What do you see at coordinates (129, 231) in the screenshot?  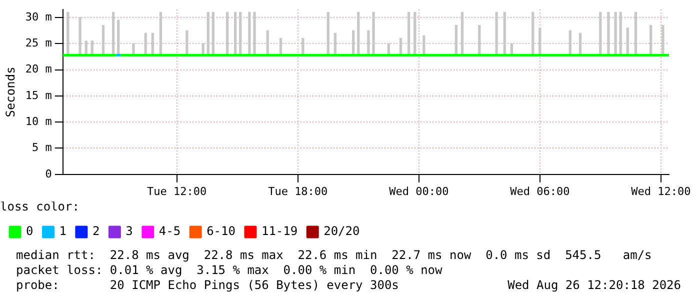 I see `legend-label: 3` at bounding box center [129, 231].